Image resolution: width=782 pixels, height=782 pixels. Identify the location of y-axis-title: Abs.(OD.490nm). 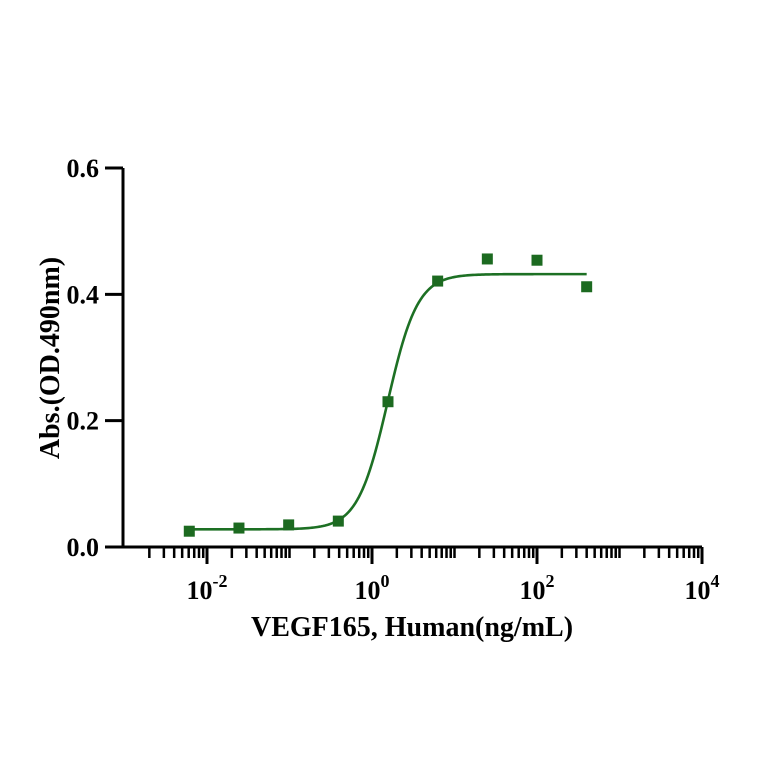
(50, 358).